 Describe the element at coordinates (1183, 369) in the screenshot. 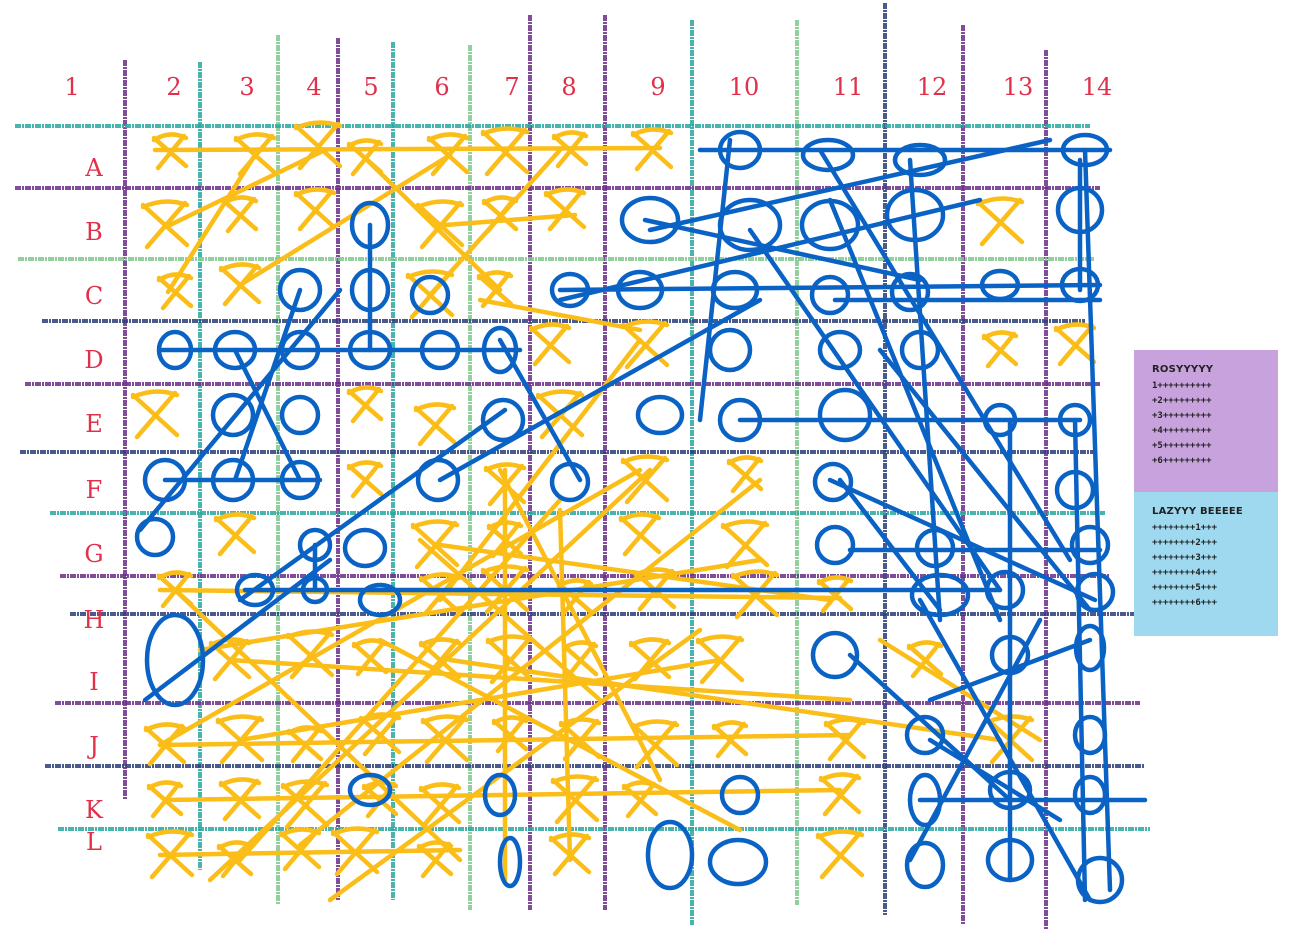

I see `player-title: ROSYYYYY` at that location.